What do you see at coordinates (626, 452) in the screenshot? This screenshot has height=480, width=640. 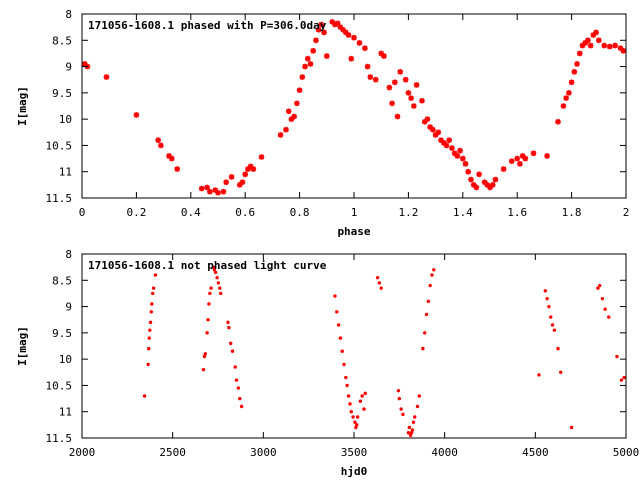 I see `x-tick-label: 5000` at bounding box center [626, 452].